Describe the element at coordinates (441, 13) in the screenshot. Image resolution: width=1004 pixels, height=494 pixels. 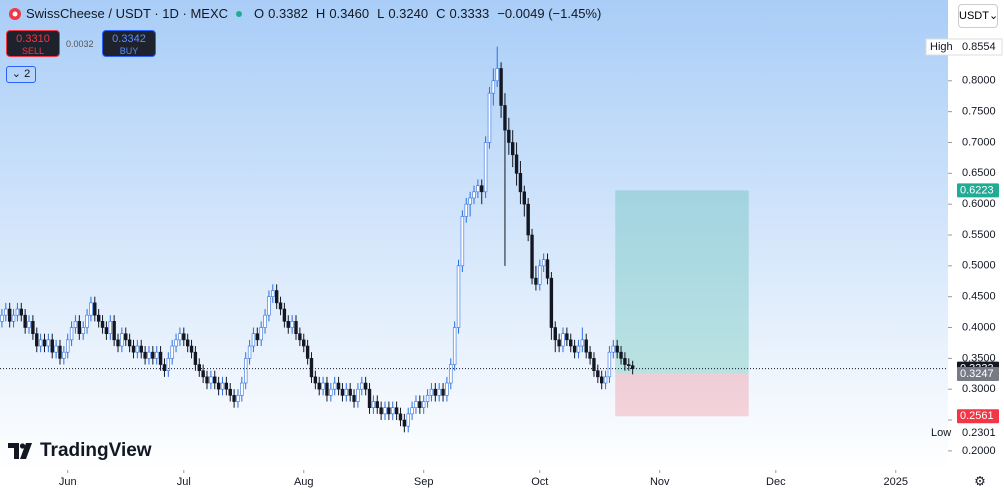
I see `close-label: C` at that location.